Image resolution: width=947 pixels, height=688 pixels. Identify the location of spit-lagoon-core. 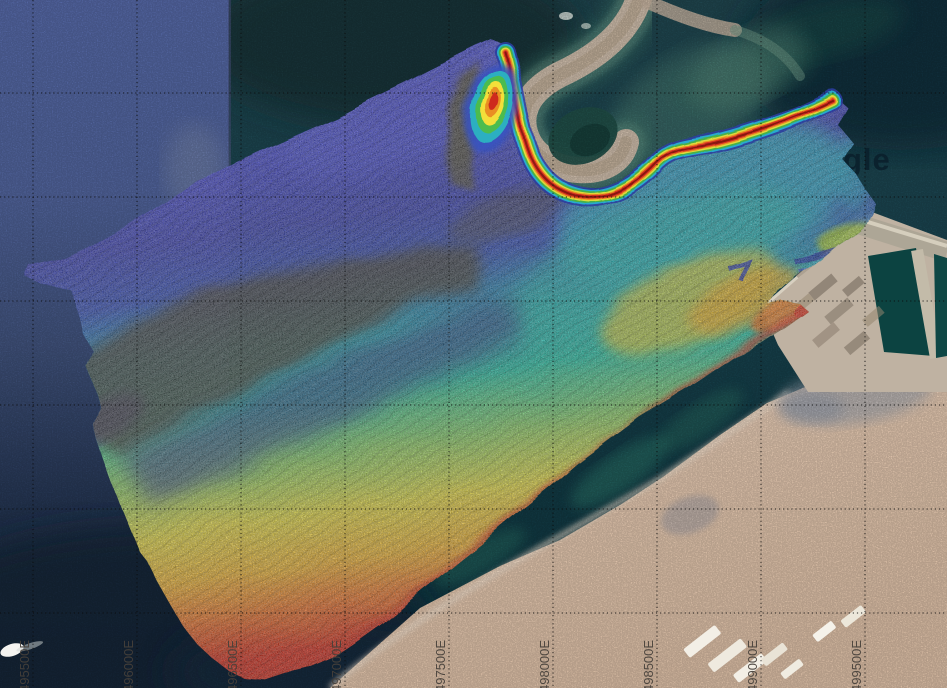
(590, 140).